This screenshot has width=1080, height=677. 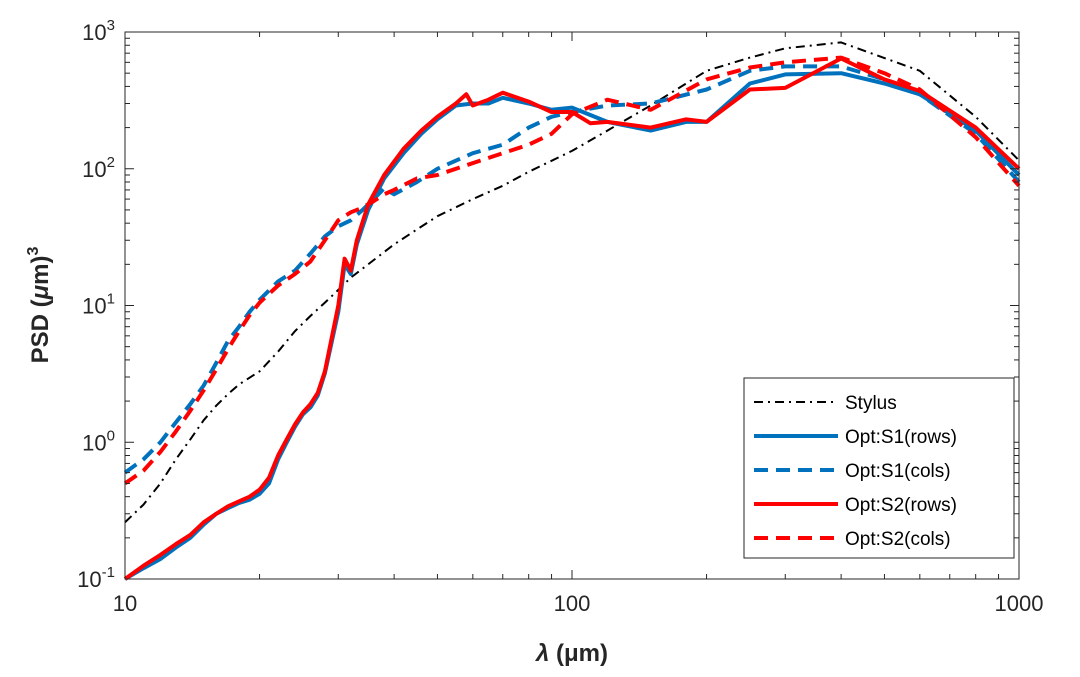 I want to click on y-axis-label-text: PSD (, so click(x=40, y=331).